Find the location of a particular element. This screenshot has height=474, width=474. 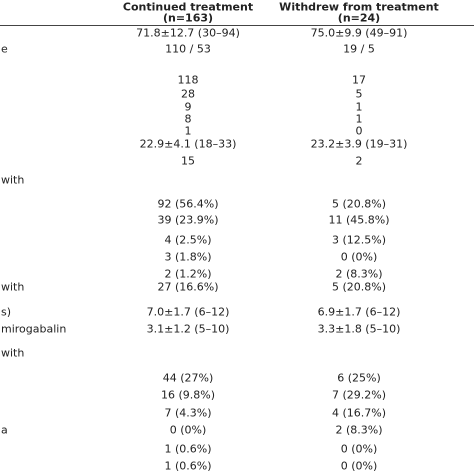

continued-value: 4 (2.5%) is located at coordinates (188, 240).